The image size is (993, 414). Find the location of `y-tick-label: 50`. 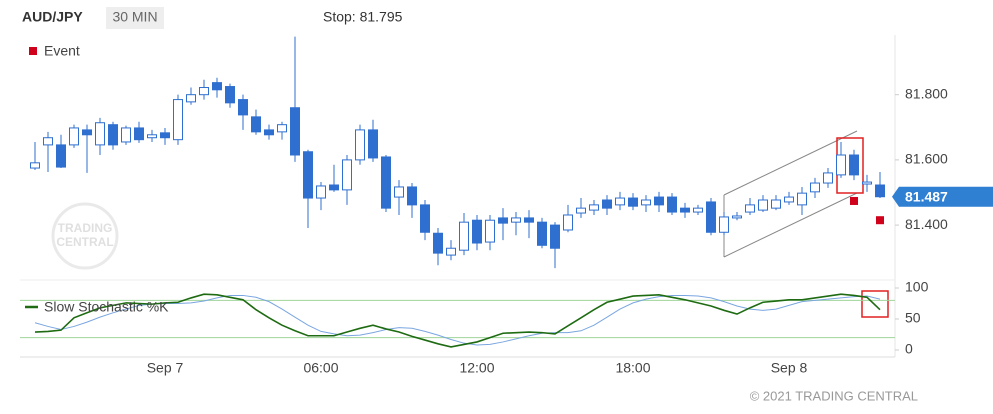

y-tick-label: 50 is located at coordinates (913, 318).